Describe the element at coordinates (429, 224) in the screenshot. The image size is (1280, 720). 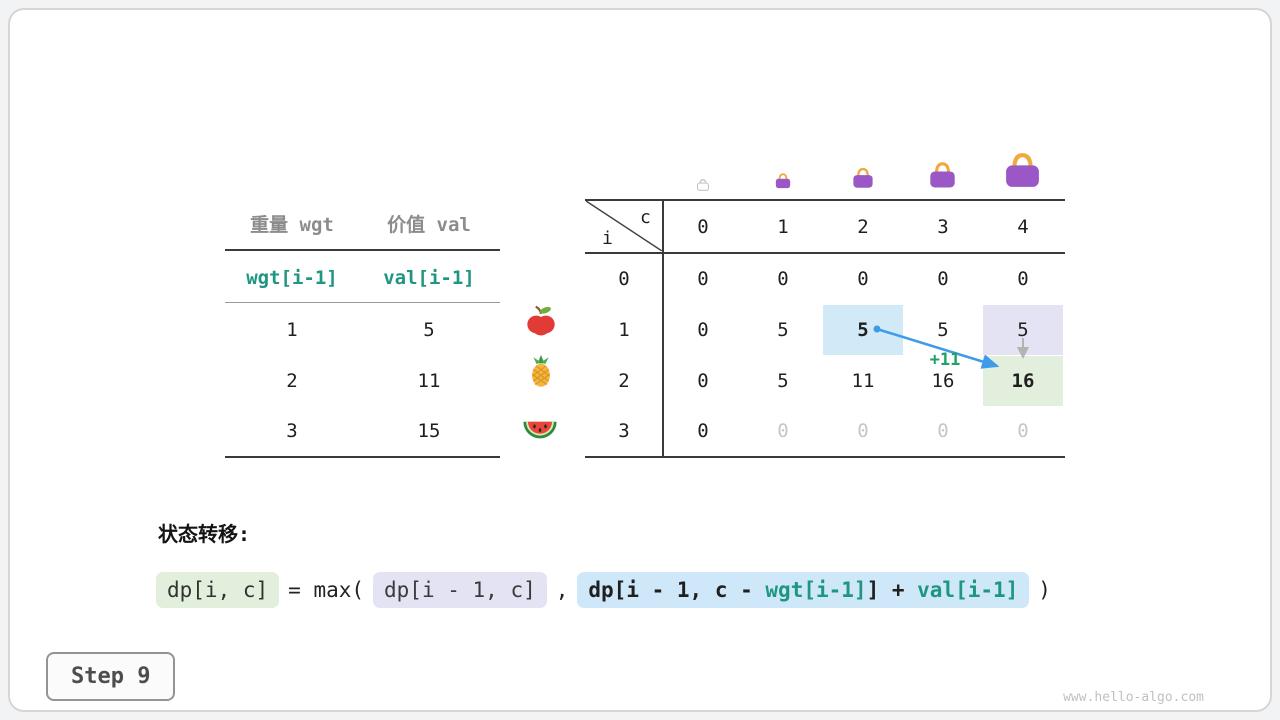
I see `weights-header-val: 价值 val` at that location.